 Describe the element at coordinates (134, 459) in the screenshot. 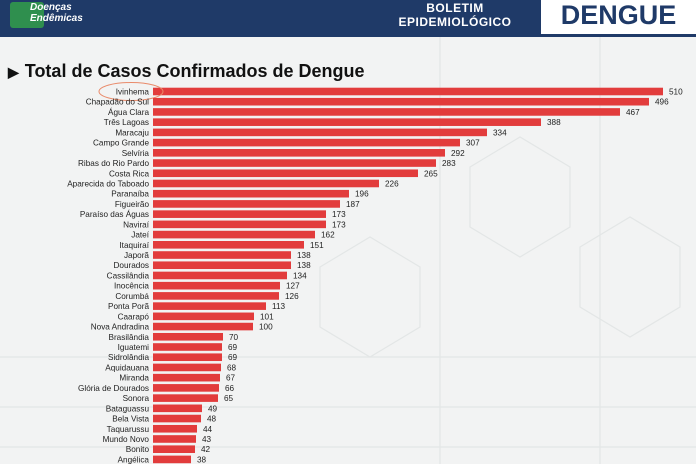

I see `category-label: Angélica` at that location.